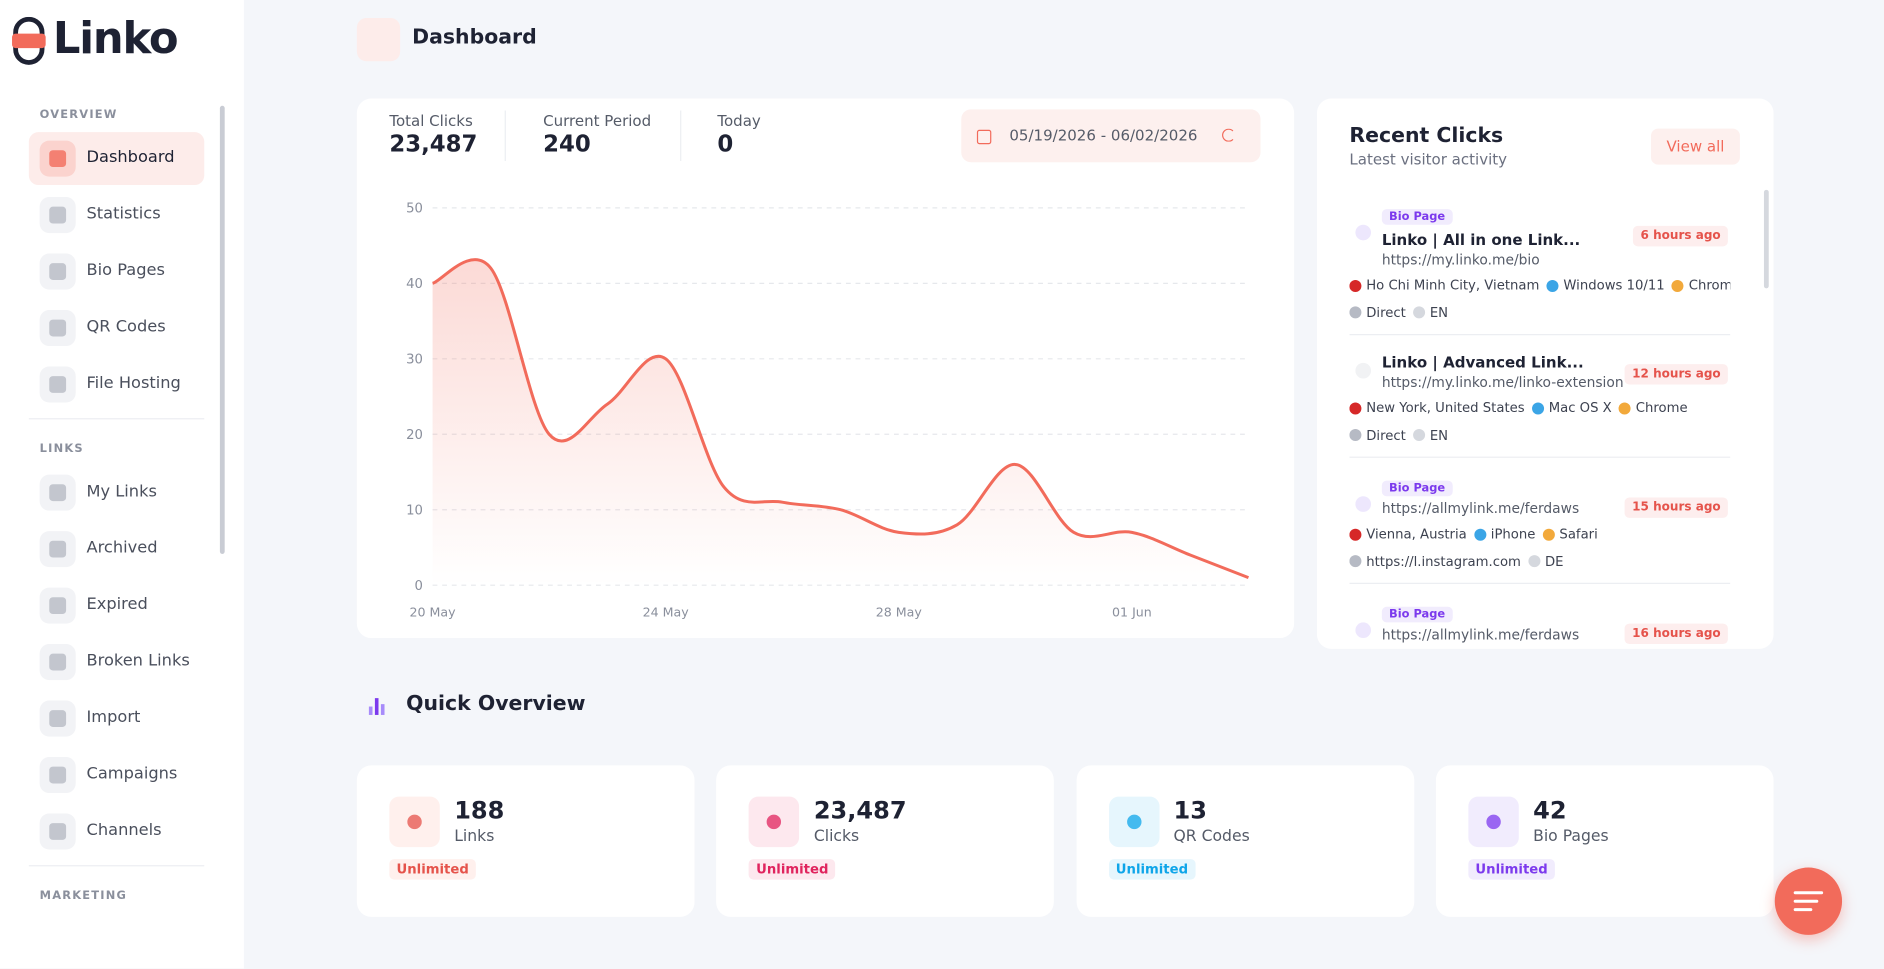 This screenshot has width=1884, height=969. I want to click on refresh-icon, so click(1229, 135).